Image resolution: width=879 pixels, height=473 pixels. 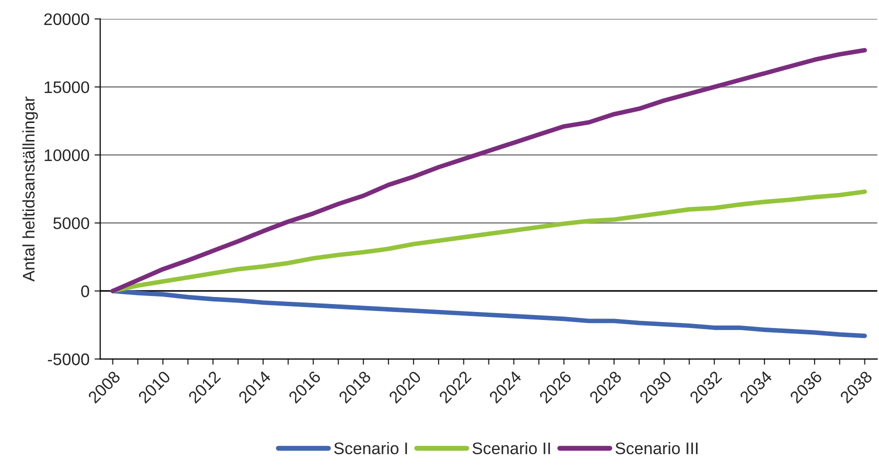 What do you see at coordinates (488, 313) in the screenshot?
I see `line-series` at bounding box center [488, 313].